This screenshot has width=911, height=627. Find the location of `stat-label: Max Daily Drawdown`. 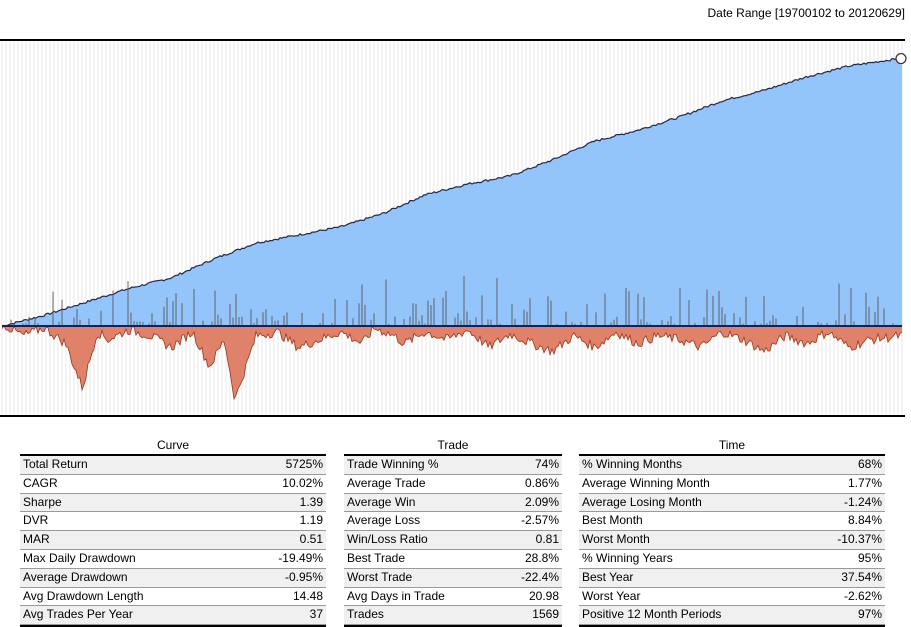

stat-label: Max Daily Drawdown is located at coordinates (79, 557).